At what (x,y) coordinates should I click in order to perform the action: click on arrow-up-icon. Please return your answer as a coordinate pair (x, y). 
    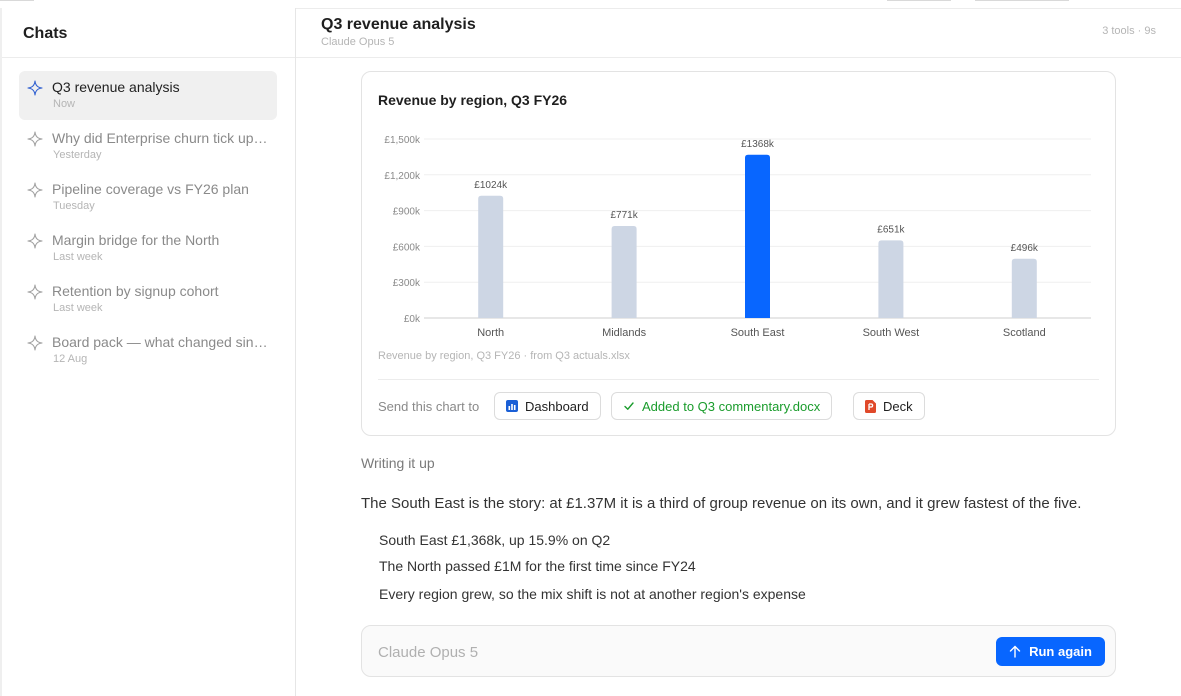
    Looking at the image, I should click on (1015, 651).